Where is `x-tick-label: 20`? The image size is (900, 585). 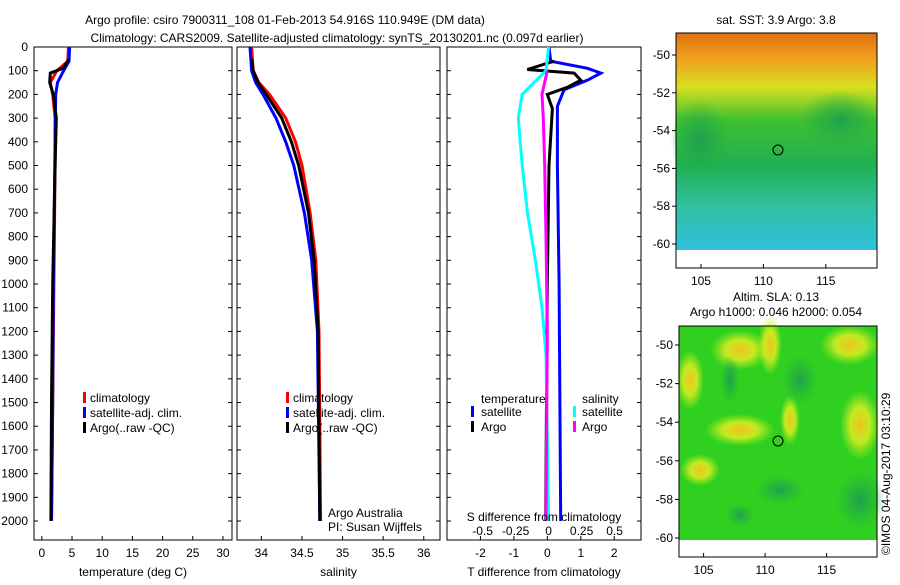 x-tick-label: 20 is located at coordinates (163, 553).